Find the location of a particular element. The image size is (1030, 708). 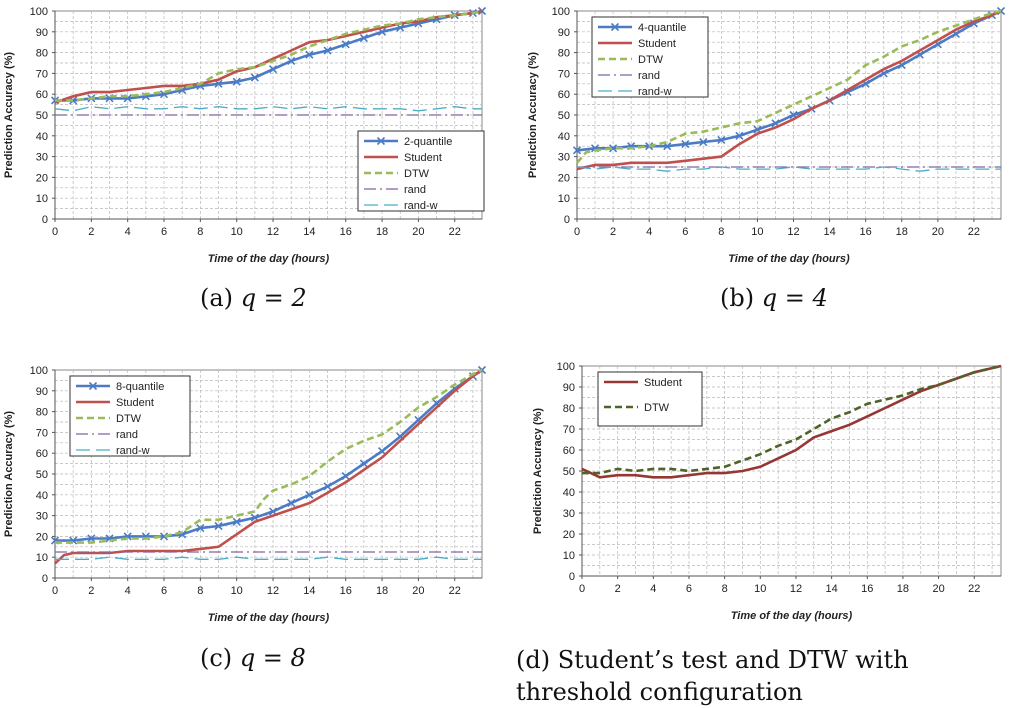

caption-a: (a) q = 2 is located at coordinates (253, 298).